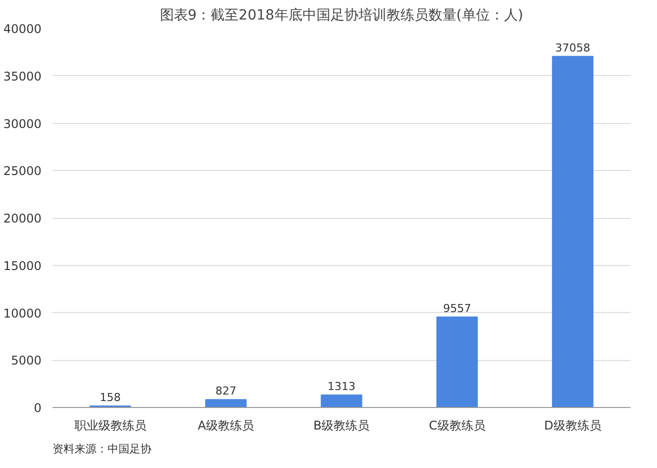  I want to click on y-tick-label: 5000, so click(26, 361).